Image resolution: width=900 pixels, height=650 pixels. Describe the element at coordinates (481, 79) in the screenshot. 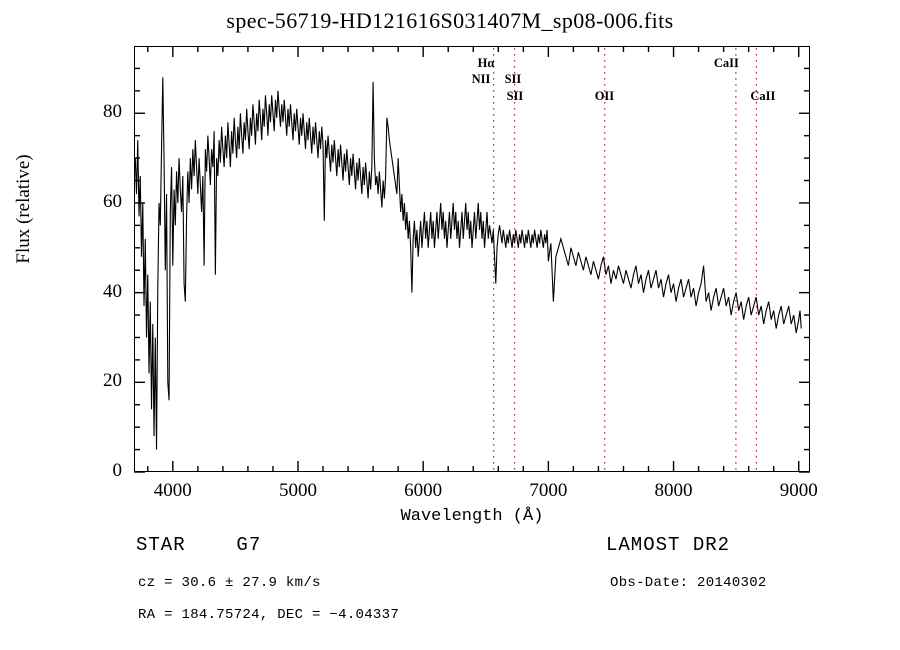

I see `spectral-line-label: NII` at that location.